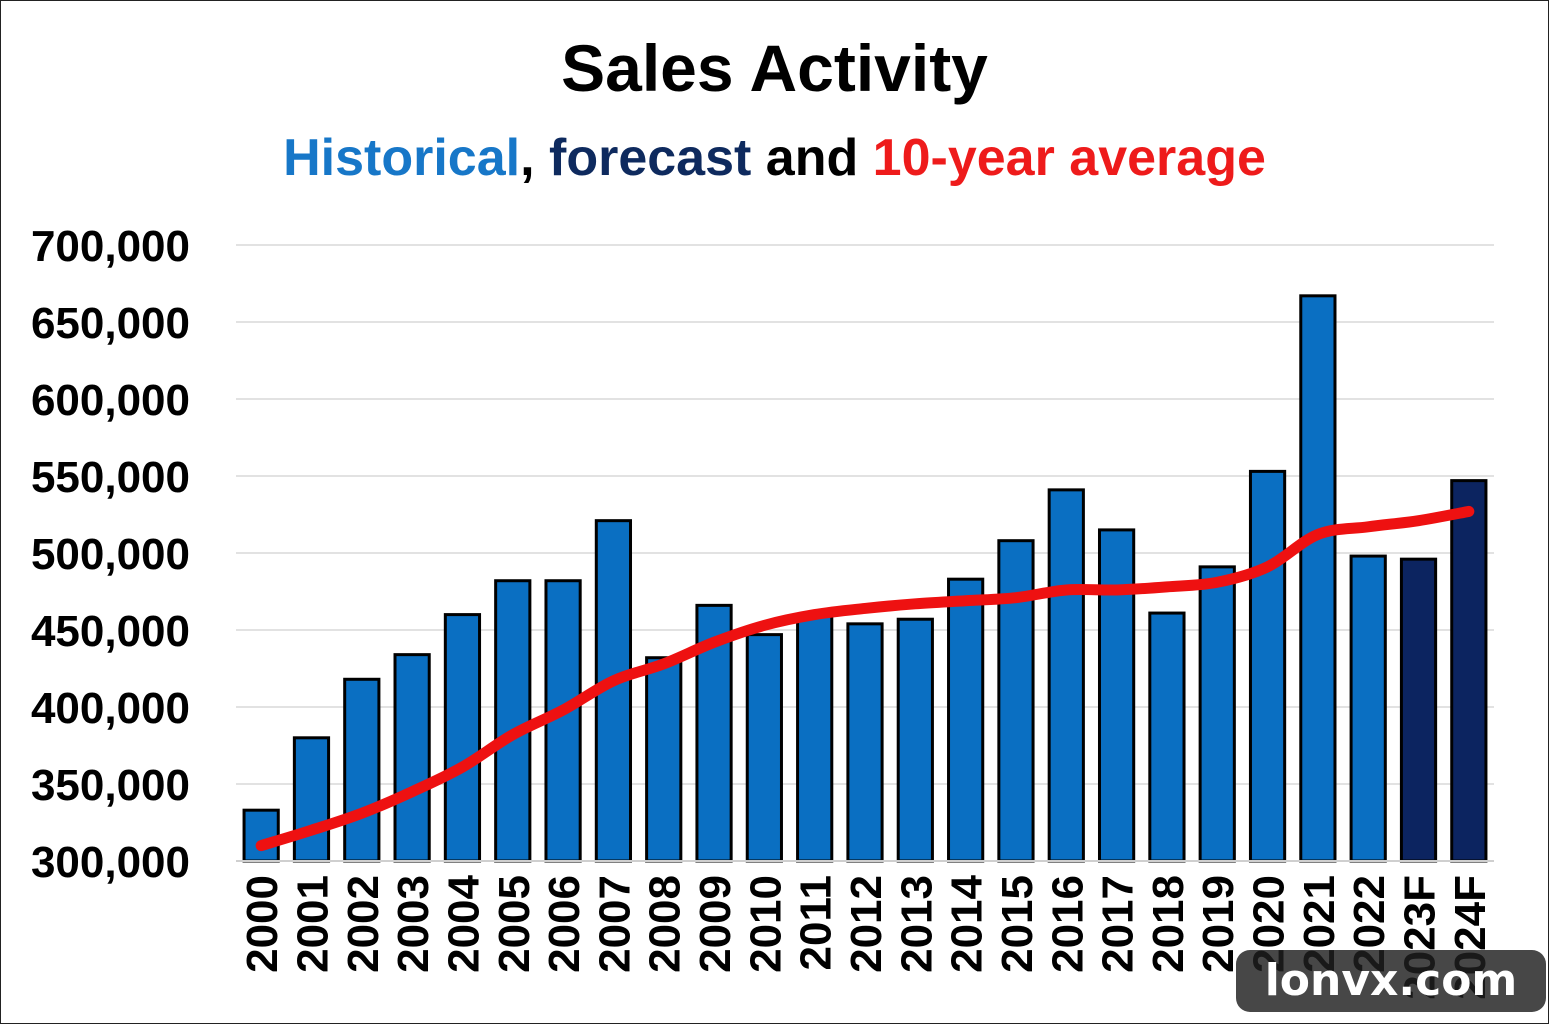  I want to click on x-tick-label: 2007, so click(614, 924).